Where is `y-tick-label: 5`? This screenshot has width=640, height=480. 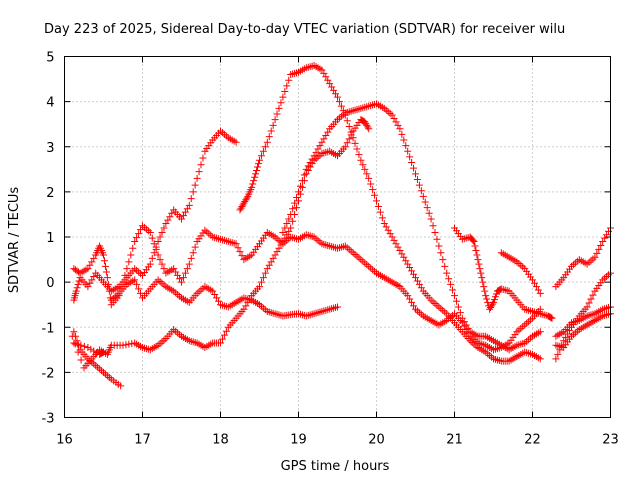
y-tick-label: 5 is located at coordinates (50, 58).